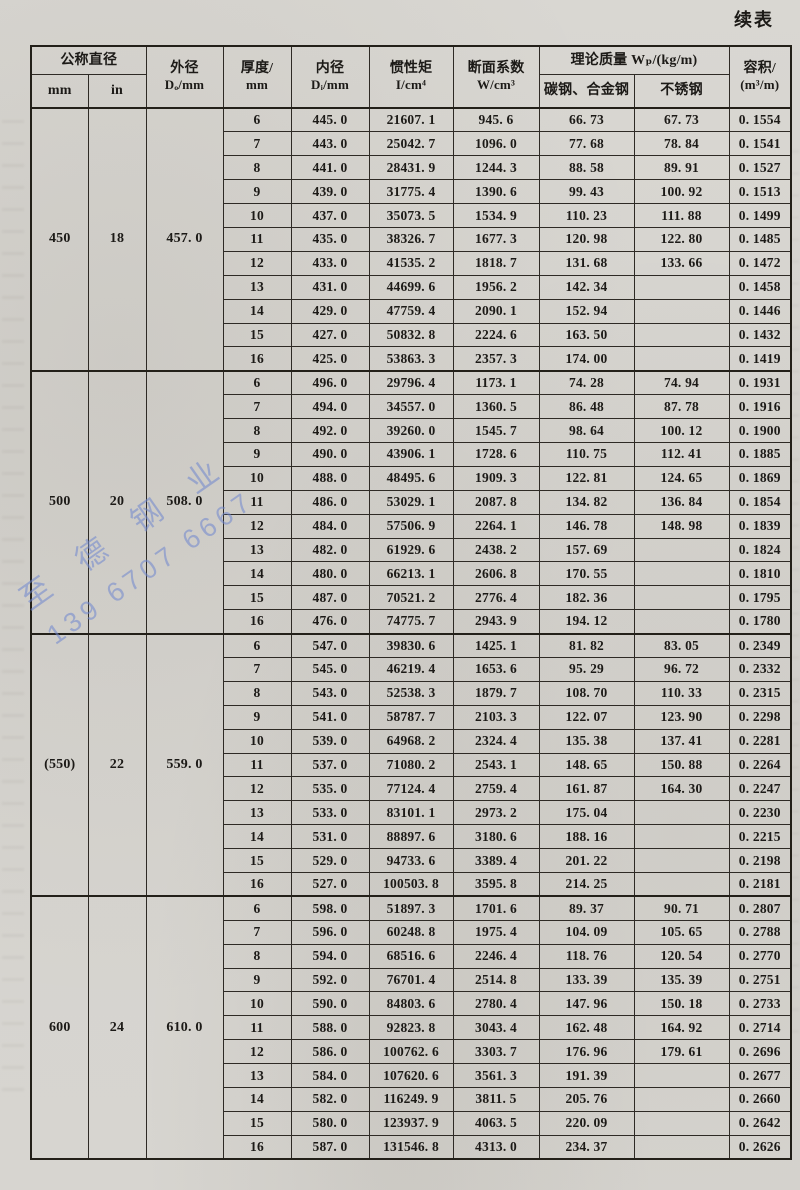  Describe the element at coordinates (586, 717) in the screenshot. I see `cell-mass-carbon: 122. 07` at that location.